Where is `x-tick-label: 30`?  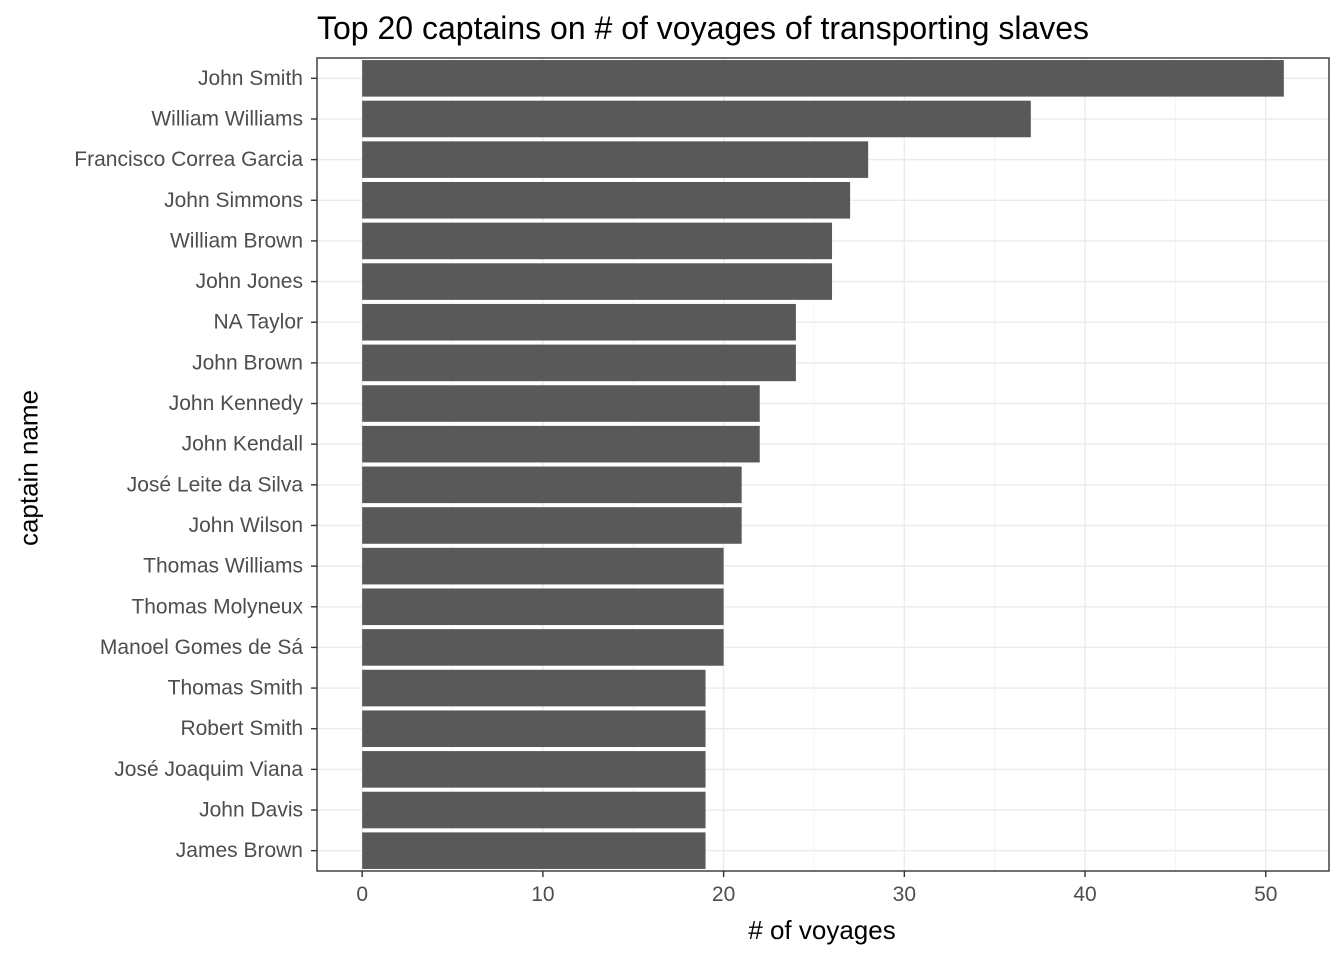 x-tick-label: 30 is located at coordinates (904, 894).